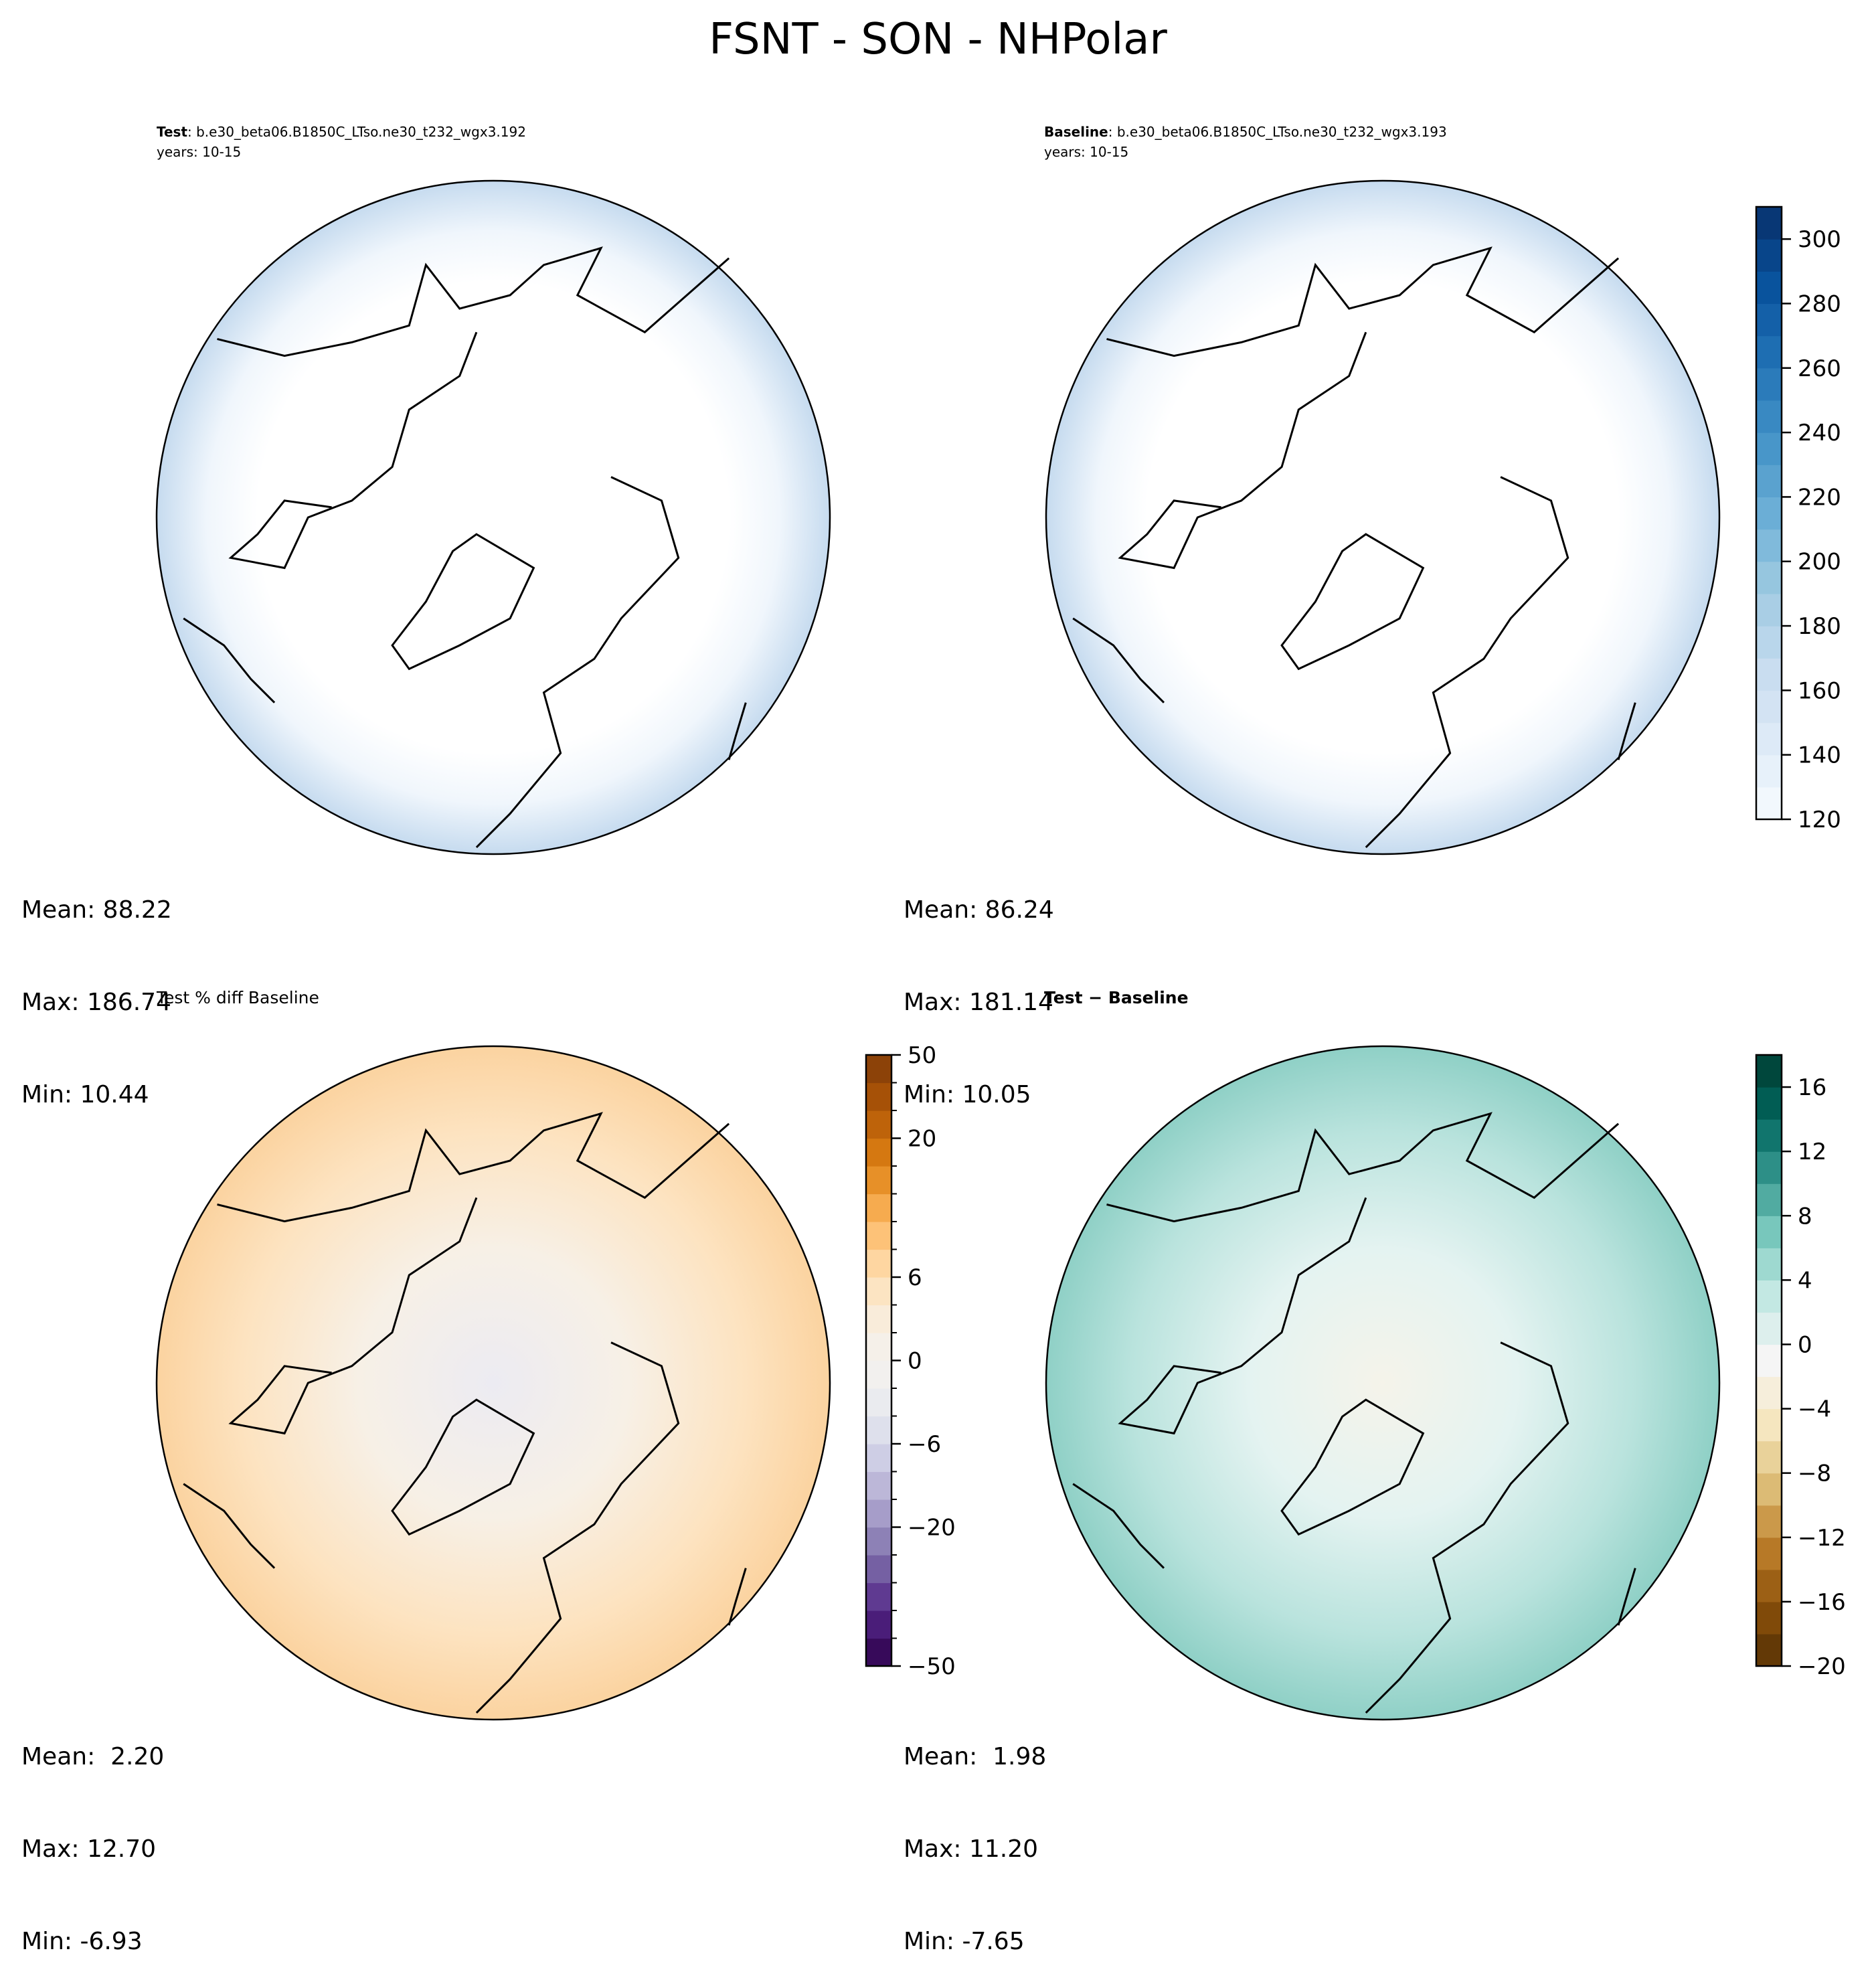  I want to click on stat-mean: Mean: 2.20, so click(93, 1757).